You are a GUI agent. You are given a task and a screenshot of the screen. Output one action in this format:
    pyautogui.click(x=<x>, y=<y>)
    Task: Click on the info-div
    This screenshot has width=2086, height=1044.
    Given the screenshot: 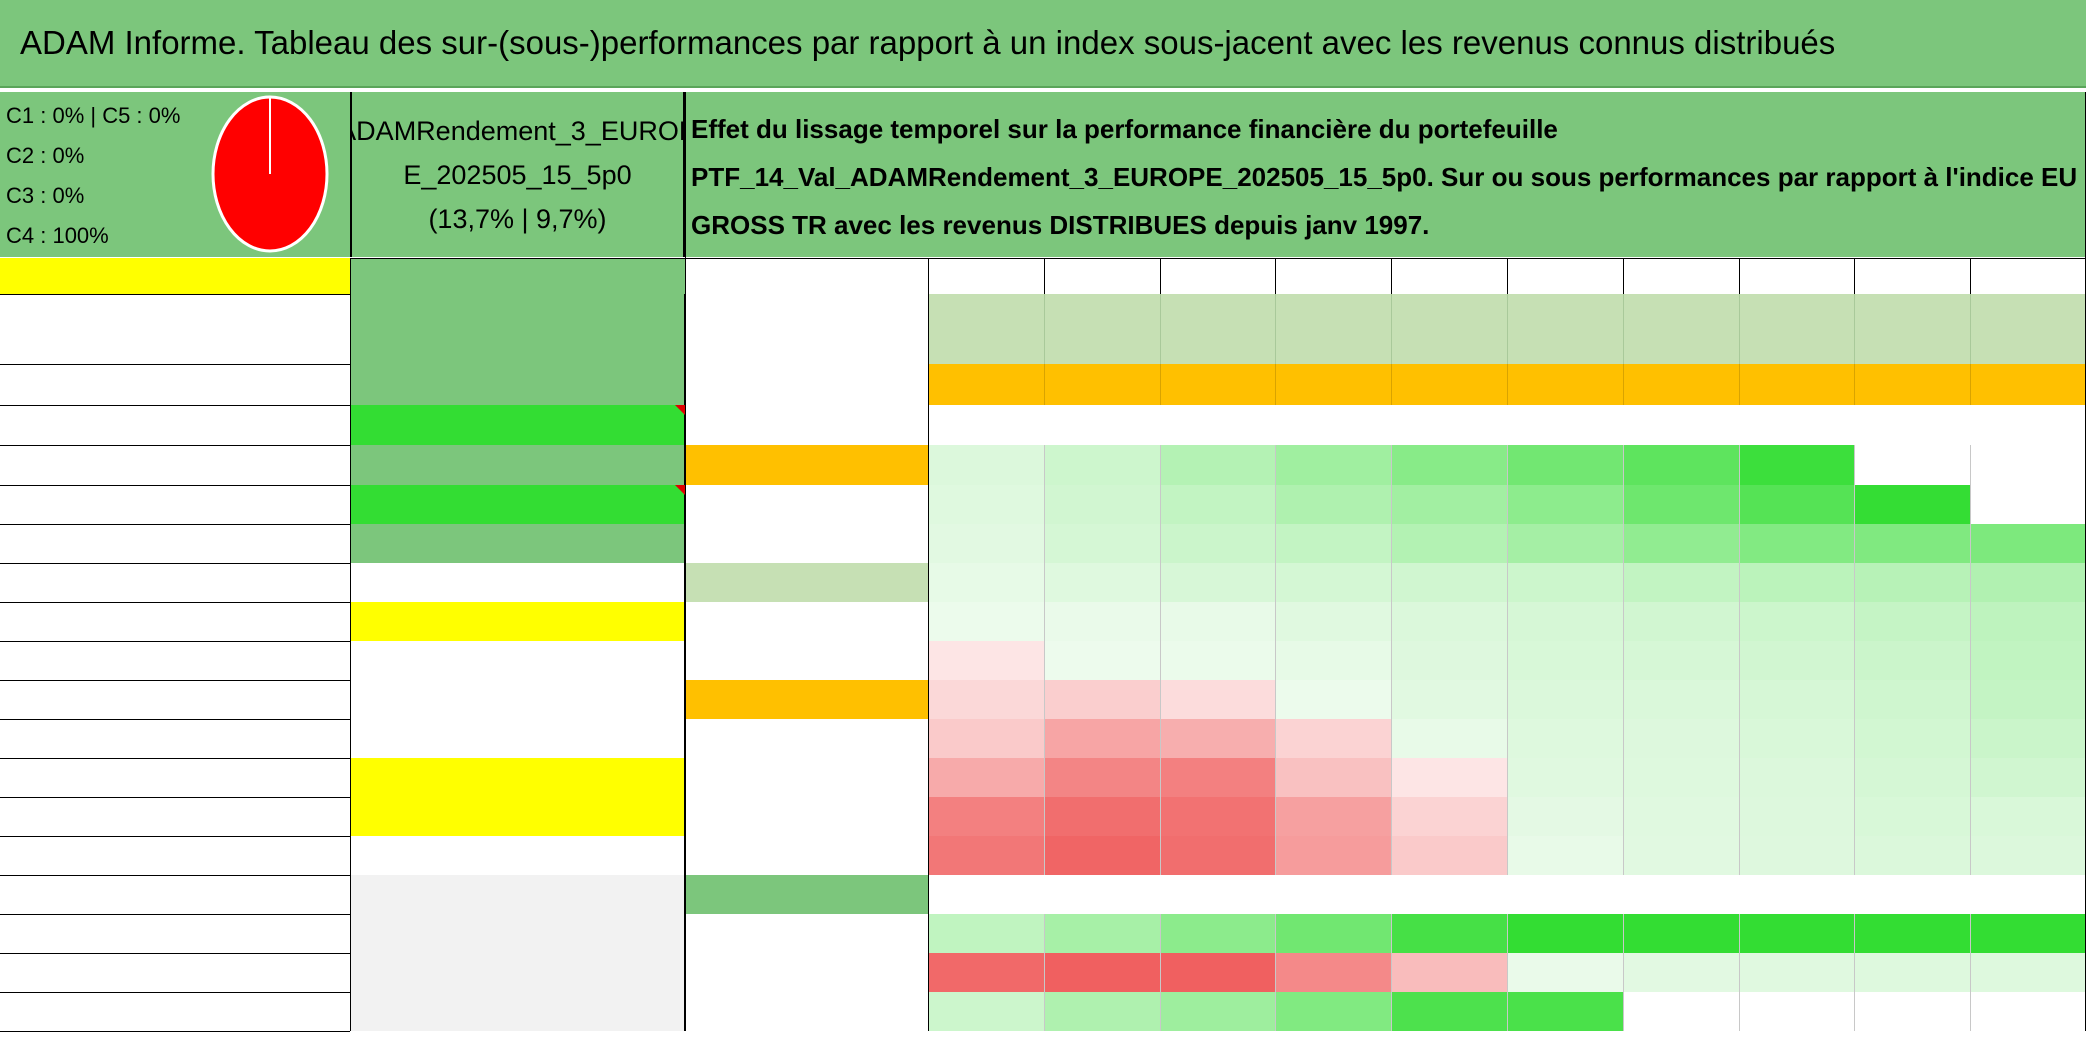 What is the action you would take?
    pyautogui.click(x=517, y=816)
    